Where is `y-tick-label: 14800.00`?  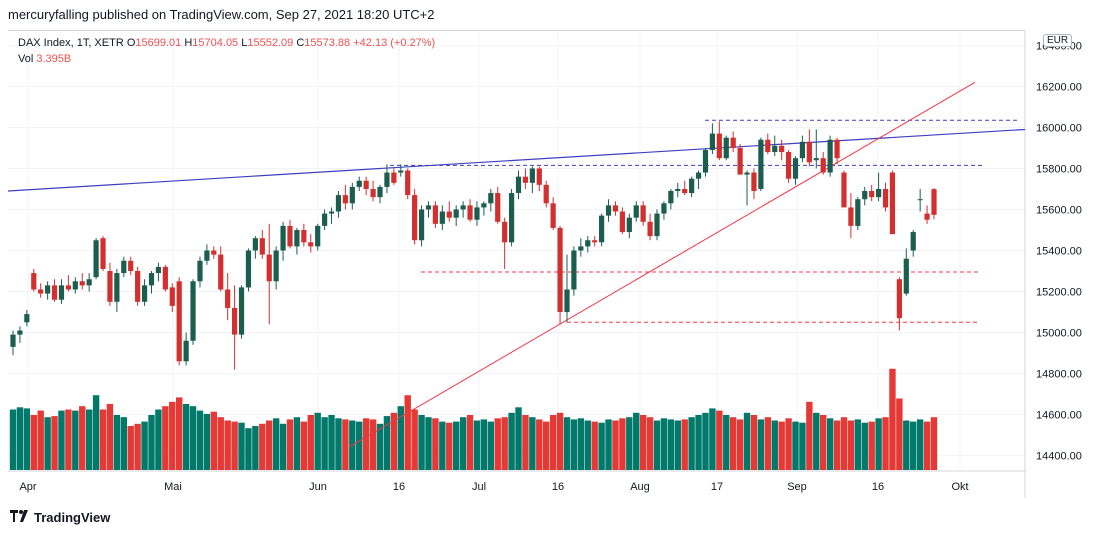
y-tick-label: 14800.00 is located at coordinates (1059, 375).